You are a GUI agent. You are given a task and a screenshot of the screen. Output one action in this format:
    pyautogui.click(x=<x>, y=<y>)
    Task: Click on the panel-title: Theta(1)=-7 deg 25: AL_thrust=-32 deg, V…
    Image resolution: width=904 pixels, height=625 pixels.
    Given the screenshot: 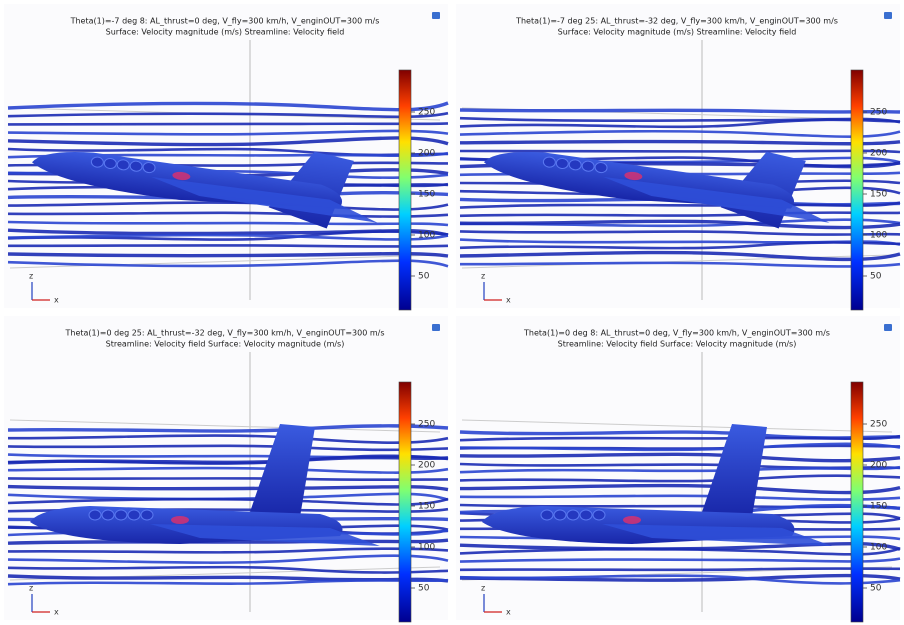 What is the action you would take?
    pyautogui.click(x=676, y=21)
    